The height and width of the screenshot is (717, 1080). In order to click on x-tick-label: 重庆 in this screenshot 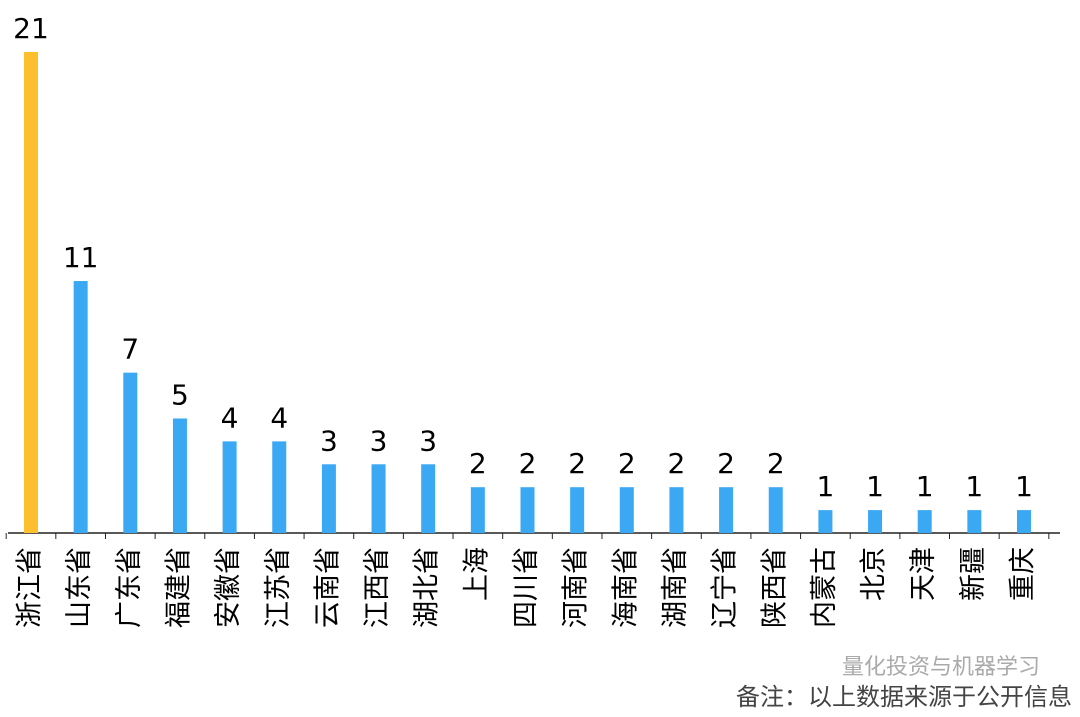, I will do `click(1023, 574)`.